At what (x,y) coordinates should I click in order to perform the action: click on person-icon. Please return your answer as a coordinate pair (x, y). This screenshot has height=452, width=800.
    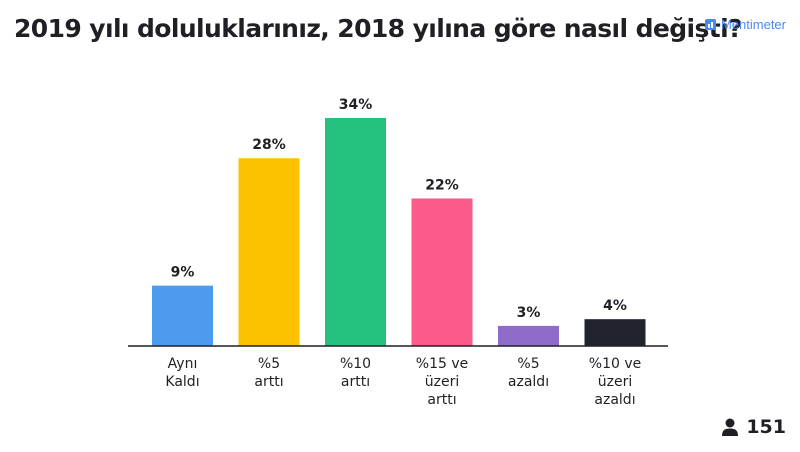
    Looking at the image, I should click on (730, 427).